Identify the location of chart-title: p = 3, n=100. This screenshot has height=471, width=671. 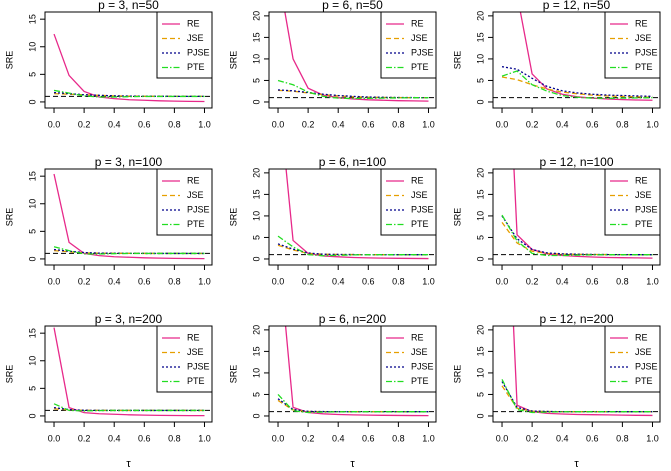
(129, 162).